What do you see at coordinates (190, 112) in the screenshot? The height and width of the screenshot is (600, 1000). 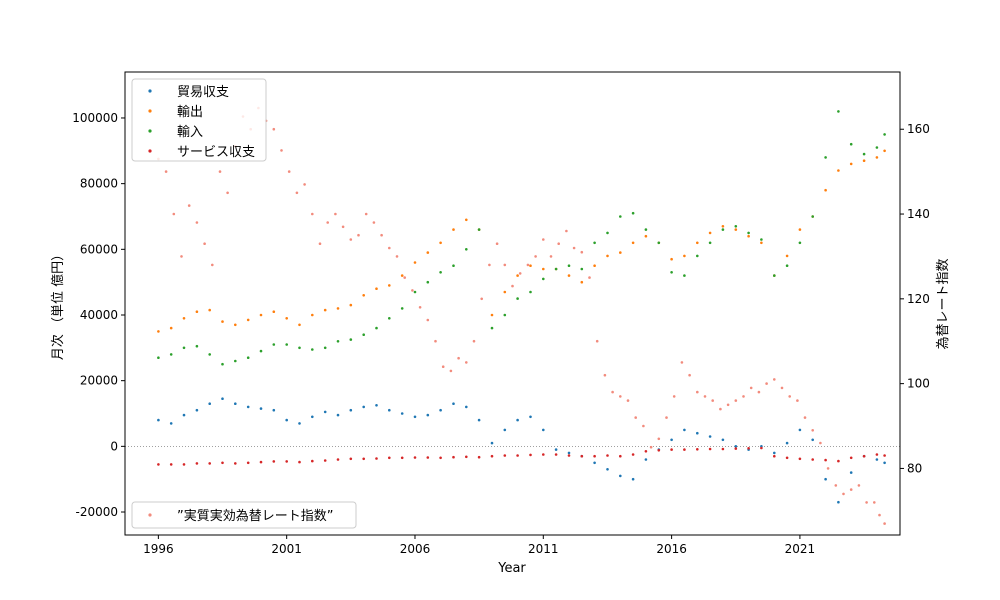 I see `legend-label-exports: 輸出` at bounding box center [190, 112].